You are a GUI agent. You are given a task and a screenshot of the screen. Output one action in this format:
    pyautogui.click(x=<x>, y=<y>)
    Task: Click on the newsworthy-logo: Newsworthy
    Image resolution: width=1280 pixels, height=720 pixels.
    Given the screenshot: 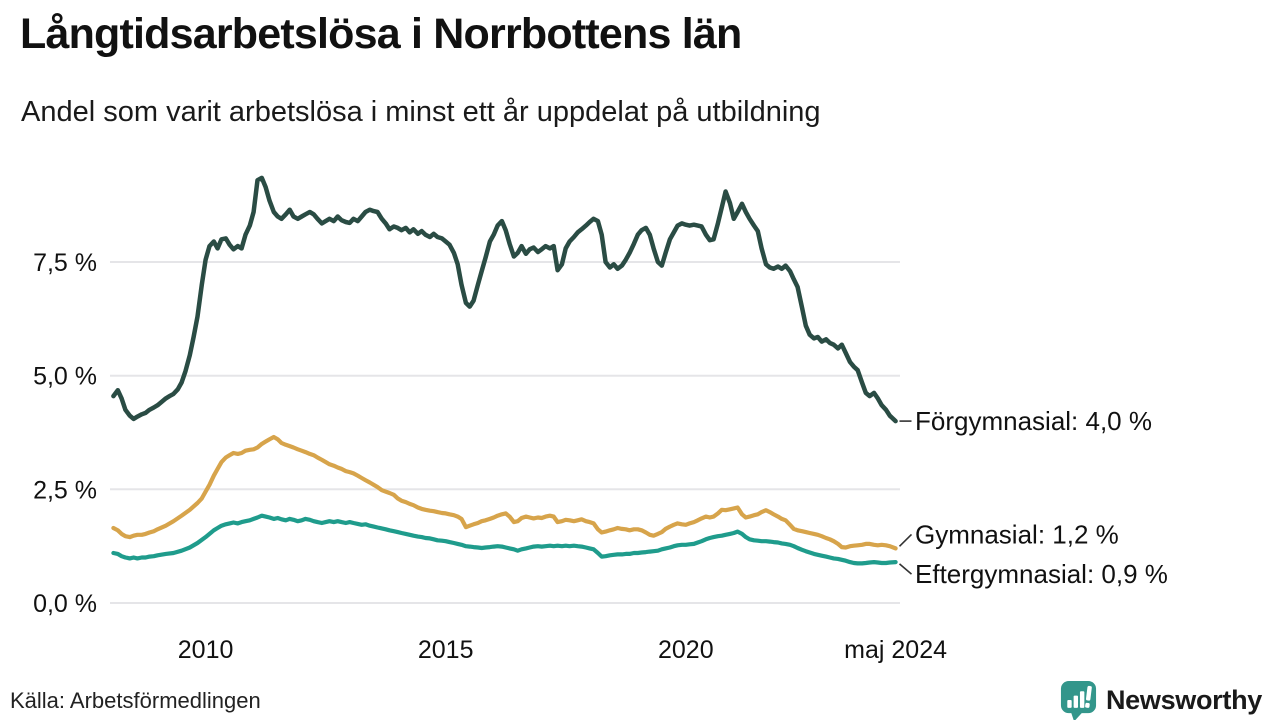 What is the action you would take?
    pyautogui.click(x=1160, y=699)
    